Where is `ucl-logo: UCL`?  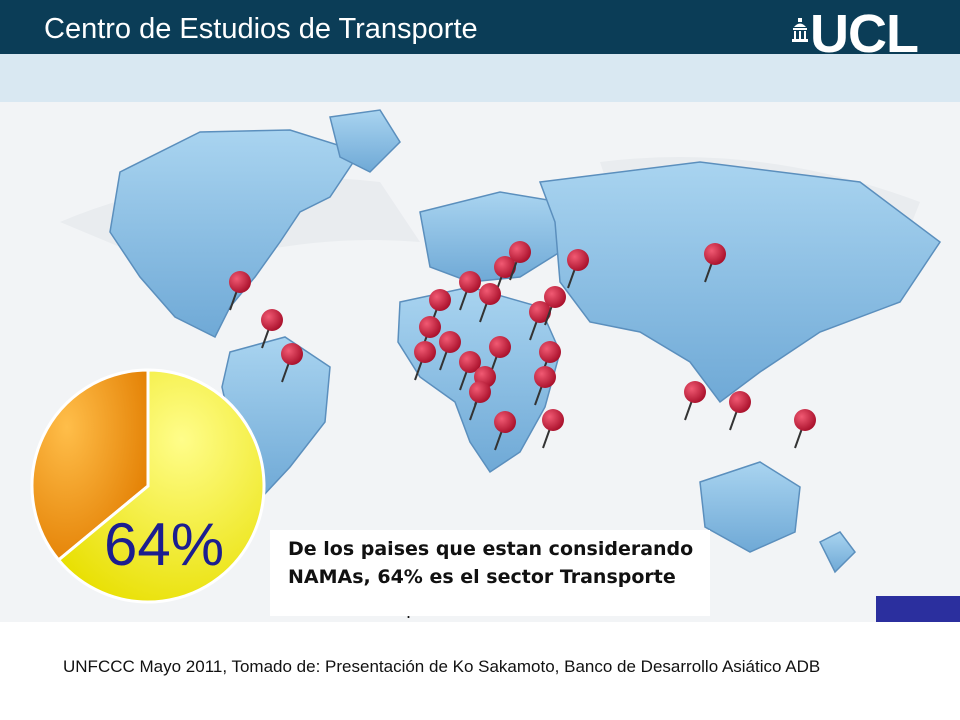
ucl-logo: UCL is located at coordinates (867, 34).